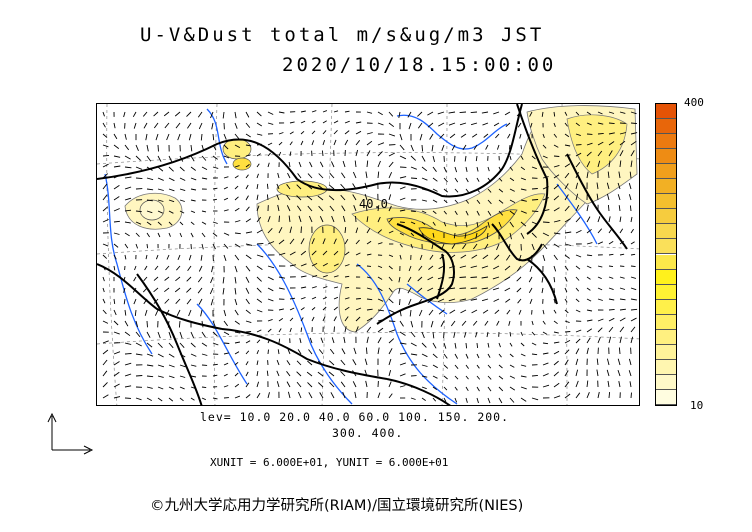 The width and height of the screenshot is (752, 532). Describe the element at coordinates (666, 217) in the screenshot. I see `colorbar-segment` at that location.